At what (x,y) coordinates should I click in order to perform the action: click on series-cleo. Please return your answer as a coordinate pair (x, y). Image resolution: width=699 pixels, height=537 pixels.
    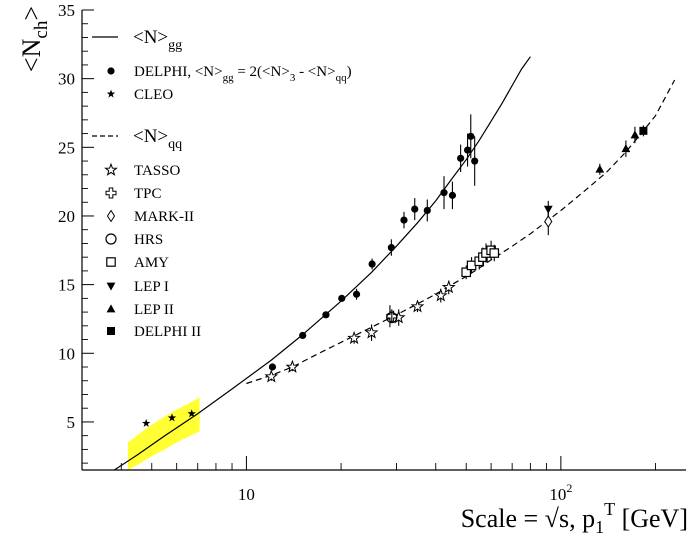
    Looking at the image, I should click on (169, 418).